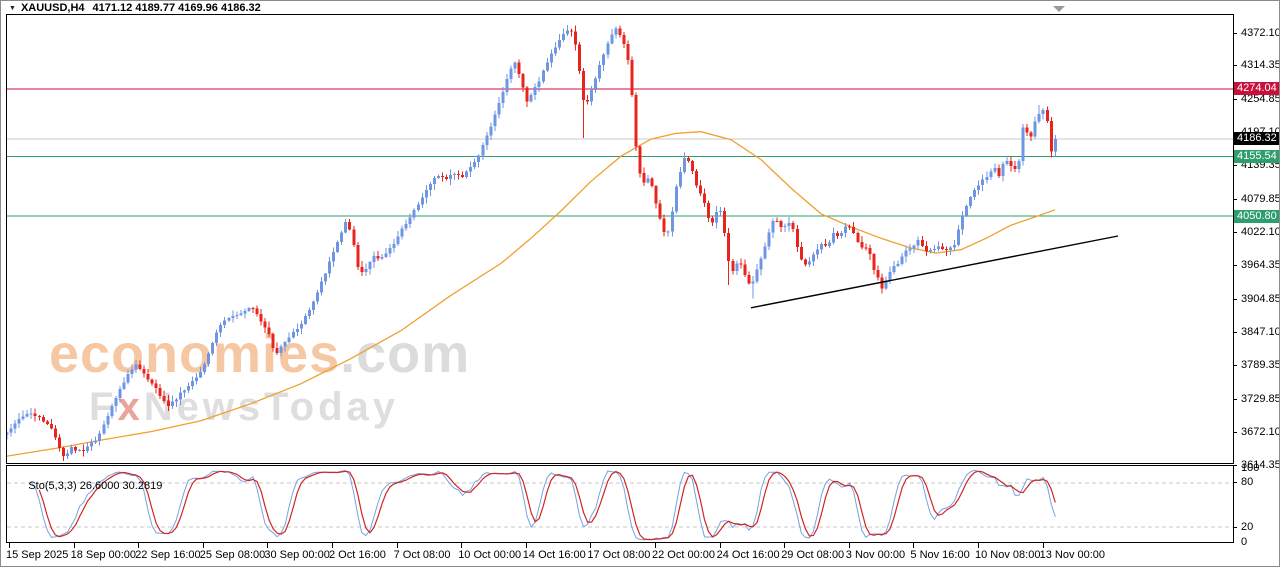  Describe the element at coordinates (99, 486) in the screenshot. I see `stochastic-main-value: 26.6000` at that location.